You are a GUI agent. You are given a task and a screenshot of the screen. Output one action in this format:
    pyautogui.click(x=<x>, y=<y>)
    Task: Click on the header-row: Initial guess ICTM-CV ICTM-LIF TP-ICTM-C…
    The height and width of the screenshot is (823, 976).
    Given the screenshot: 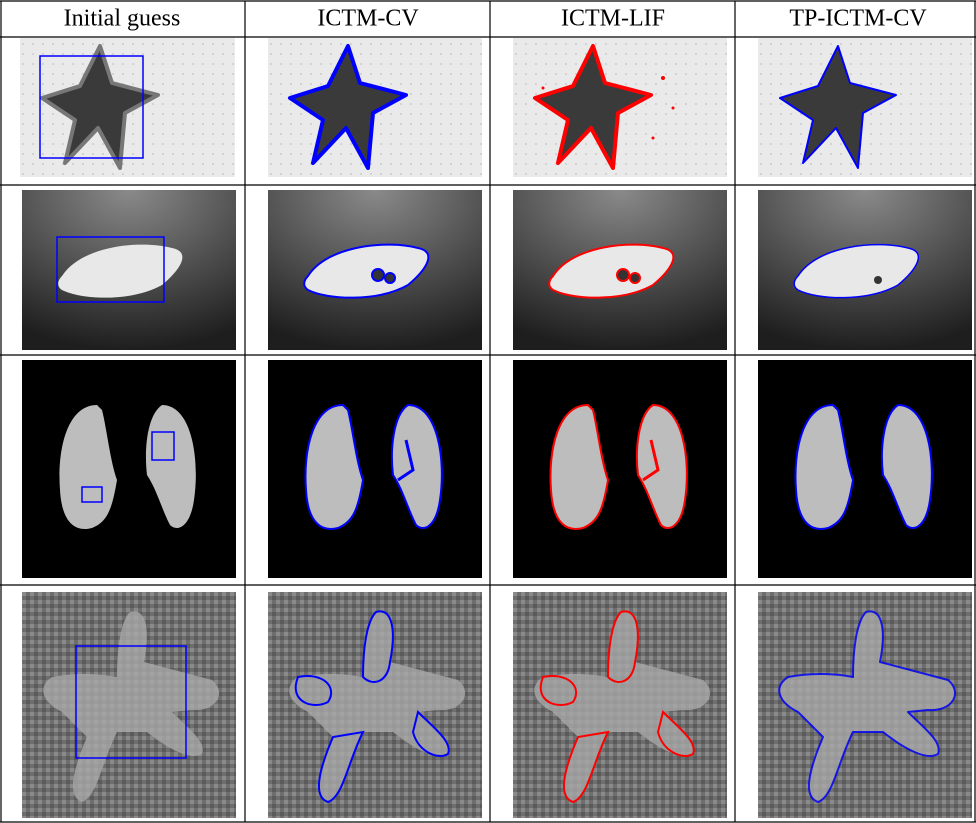 What is the action you would take?
    pyautogui.click(x=496, y=19)
    